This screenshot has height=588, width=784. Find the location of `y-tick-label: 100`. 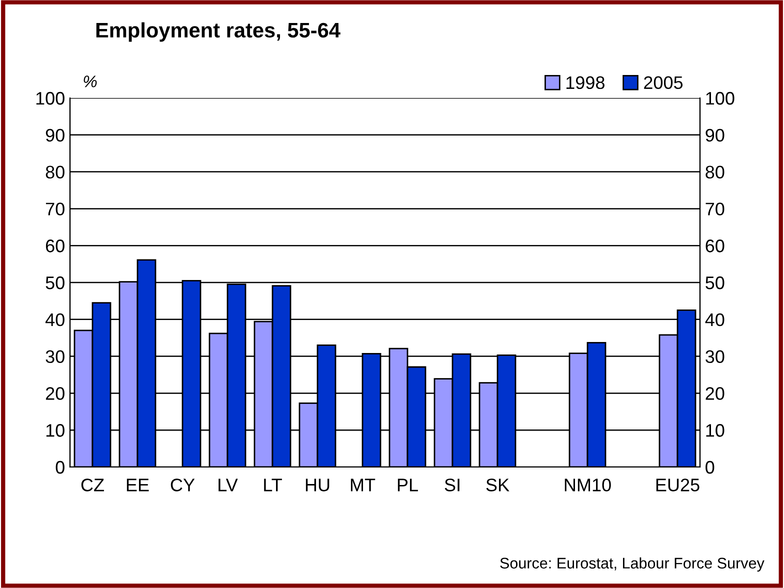

y-tick-label: 100 is located at coordinates (50, 98).